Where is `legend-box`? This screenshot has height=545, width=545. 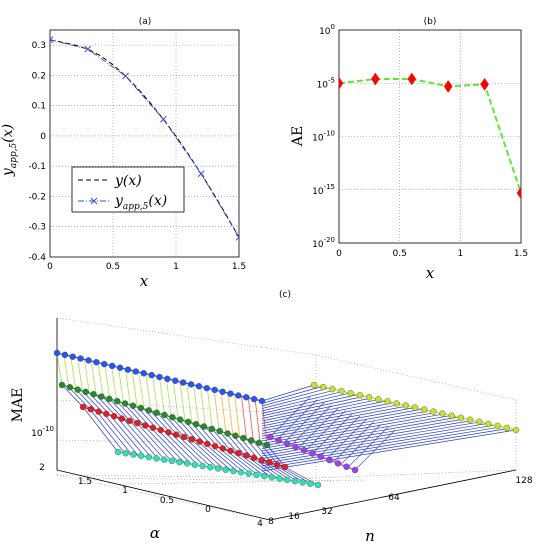 legend-box is located at coordinates (128, 189).